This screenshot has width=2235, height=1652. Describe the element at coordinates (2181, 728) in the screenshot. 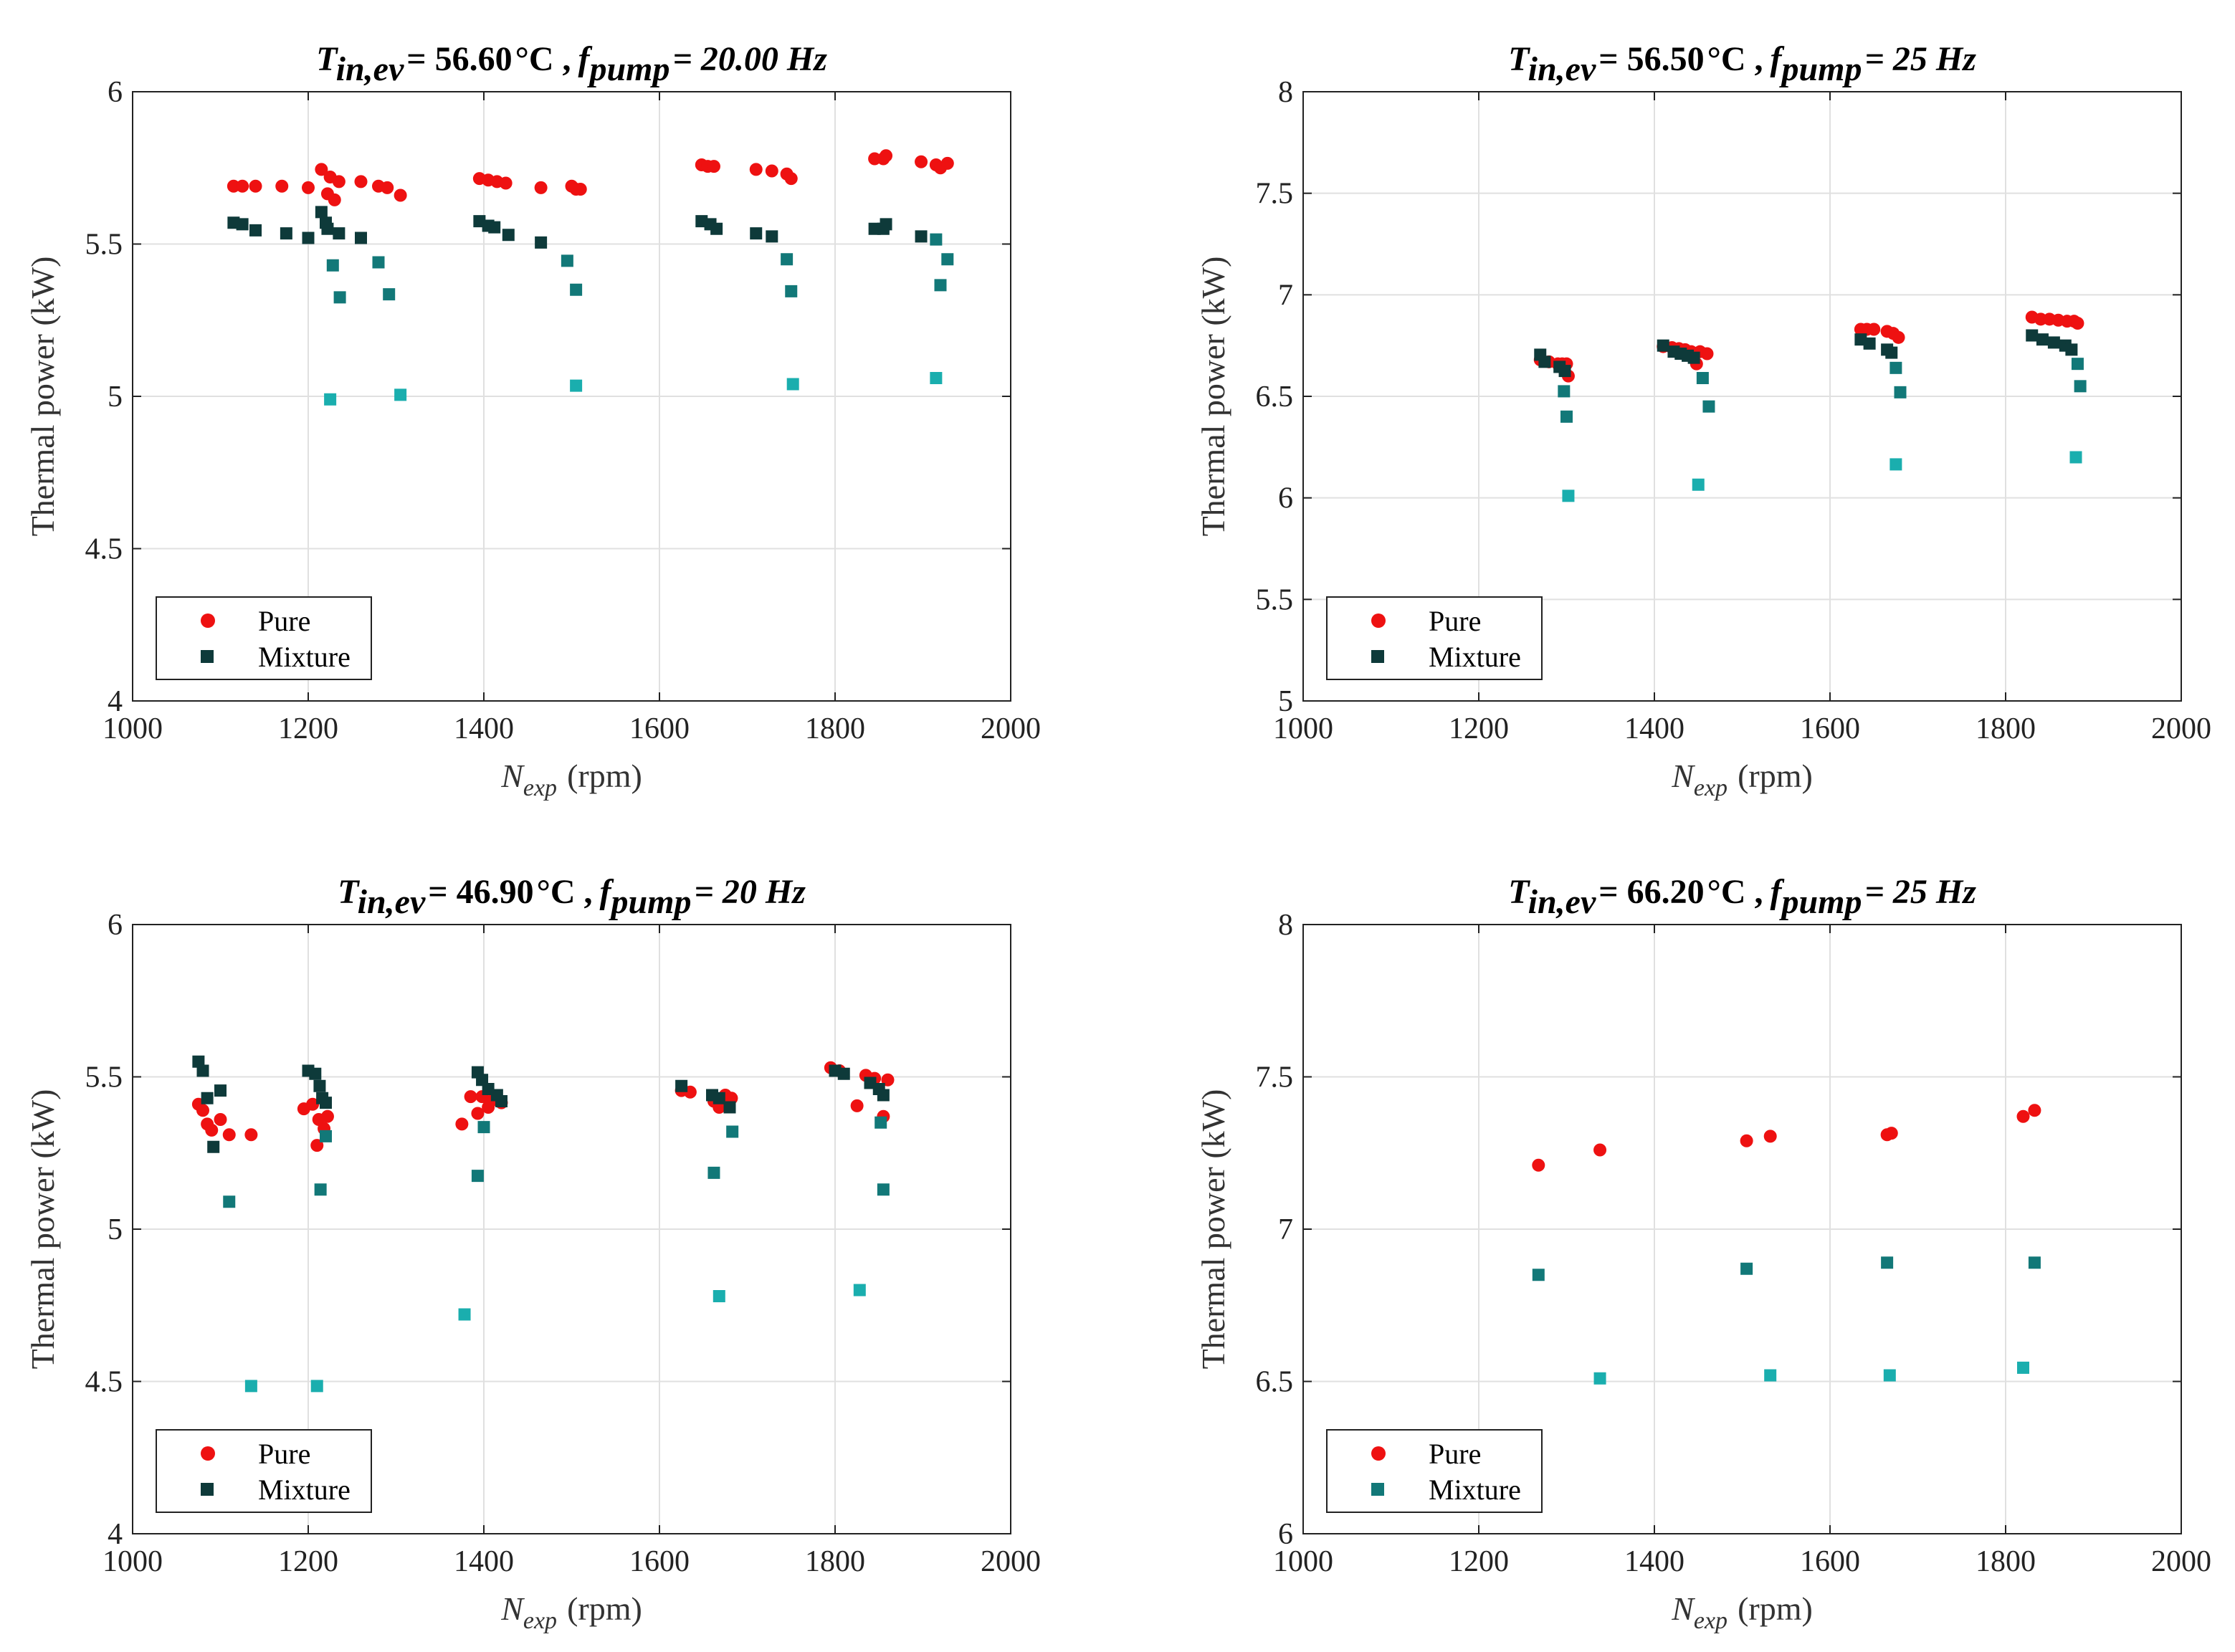

I see `x-tick-label: 2000` at that location.